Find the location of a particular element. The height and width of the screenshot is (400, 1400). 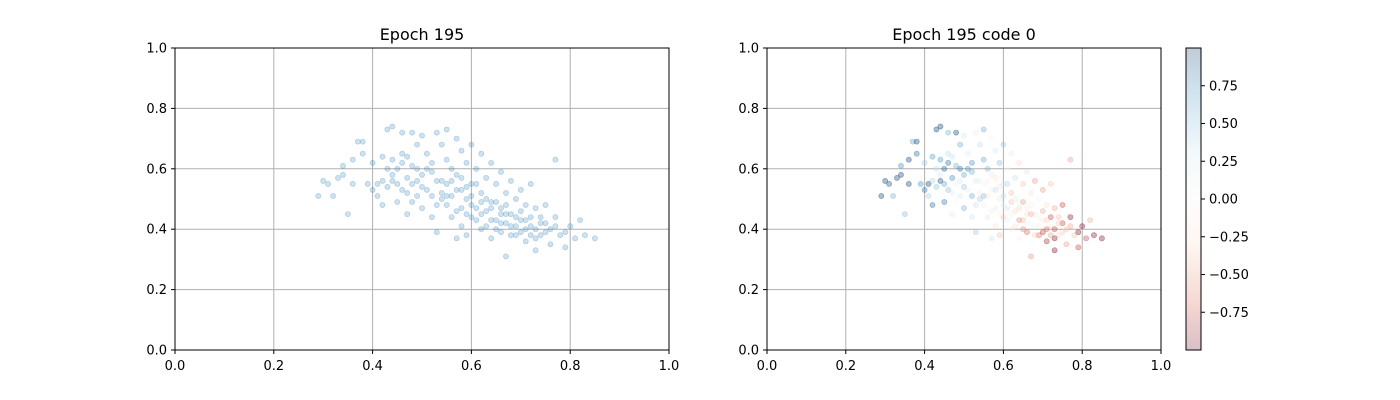

y-tick-label: 0.2 is located at coordinates (748, 290).